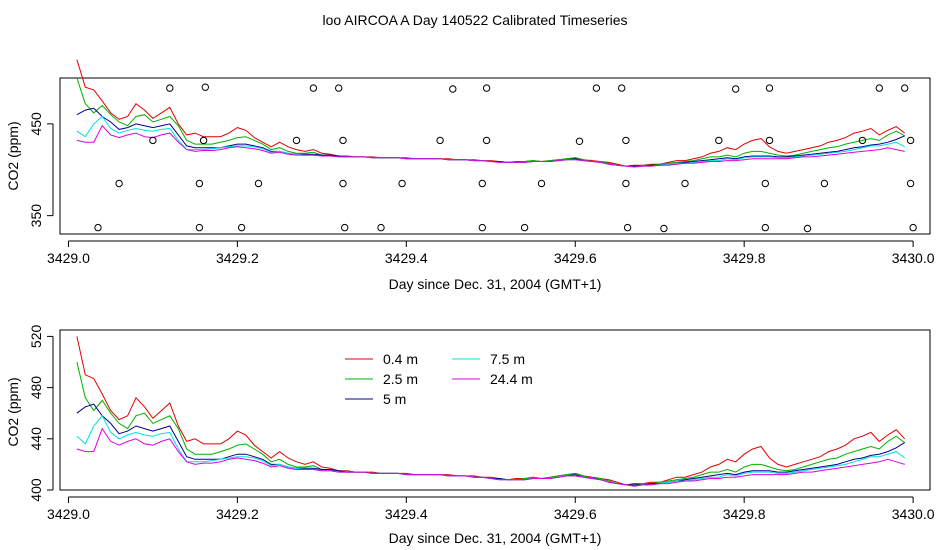 Image resolution: width=950 pixels, height=550 pixels. What do you see at coordinates (13, 411) in the screenshot?
I see `bottom-y-axis-label: CO2 (ppm)` at bounding box center [13, 411].